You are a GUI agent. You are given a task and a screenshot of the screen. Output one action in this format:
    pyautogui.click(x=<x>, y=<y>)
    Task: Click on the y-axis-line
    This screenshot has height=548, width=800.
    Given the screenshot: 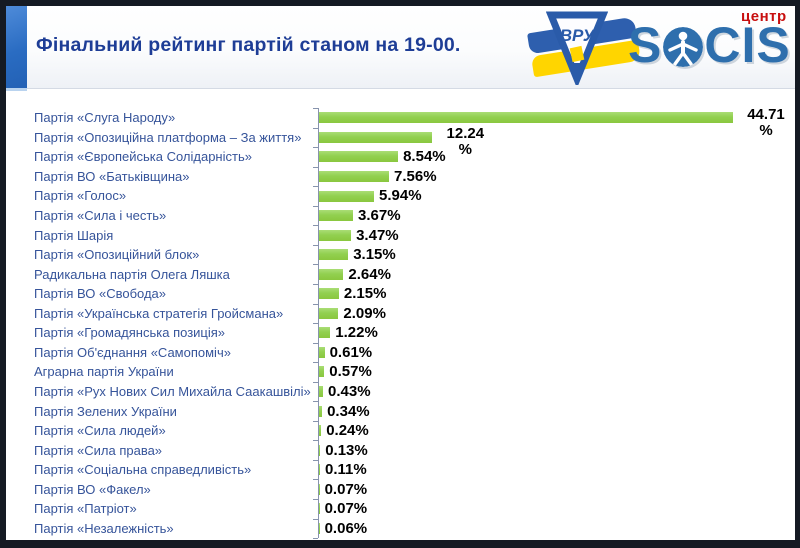 What is the action you would take?
    pyautogui.click(x=318, y=323)
    